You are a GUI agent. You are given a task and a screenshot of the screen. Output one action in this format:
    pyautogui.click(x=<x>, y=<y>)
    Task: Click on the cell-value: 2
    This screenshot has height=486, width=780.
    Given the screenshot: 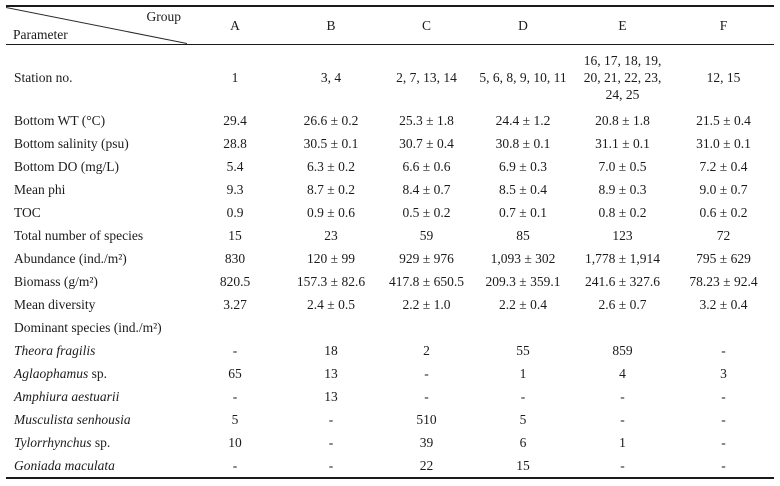 What is the action you would take?
    pyautogui.click(x=426, y=350)
    